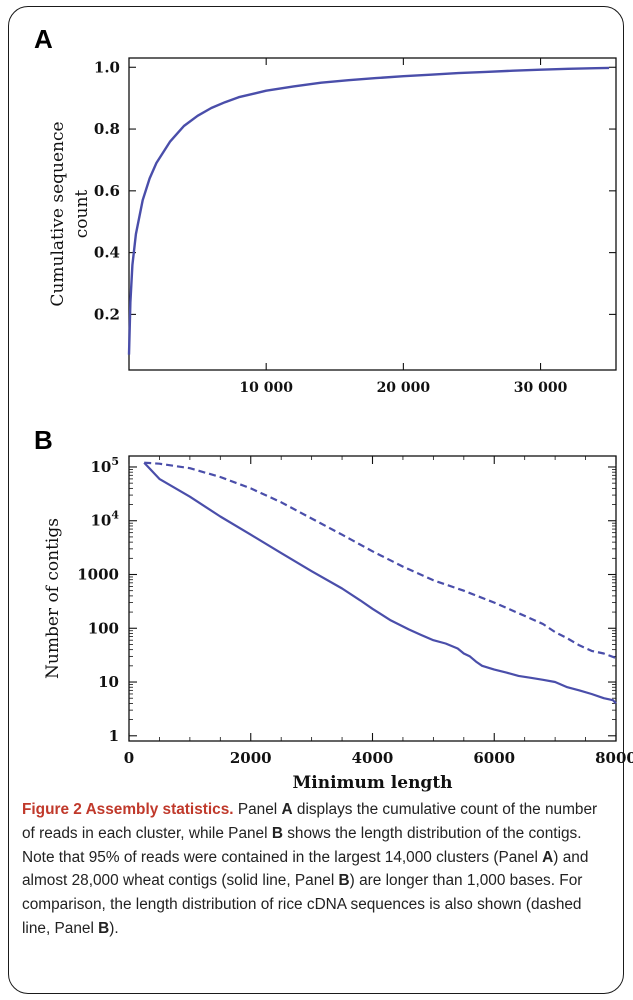  What do you see at coordinates (107, 253) in the screenshot?
I see `y-tick-label: 0.4` at bounding box center [107, 253].